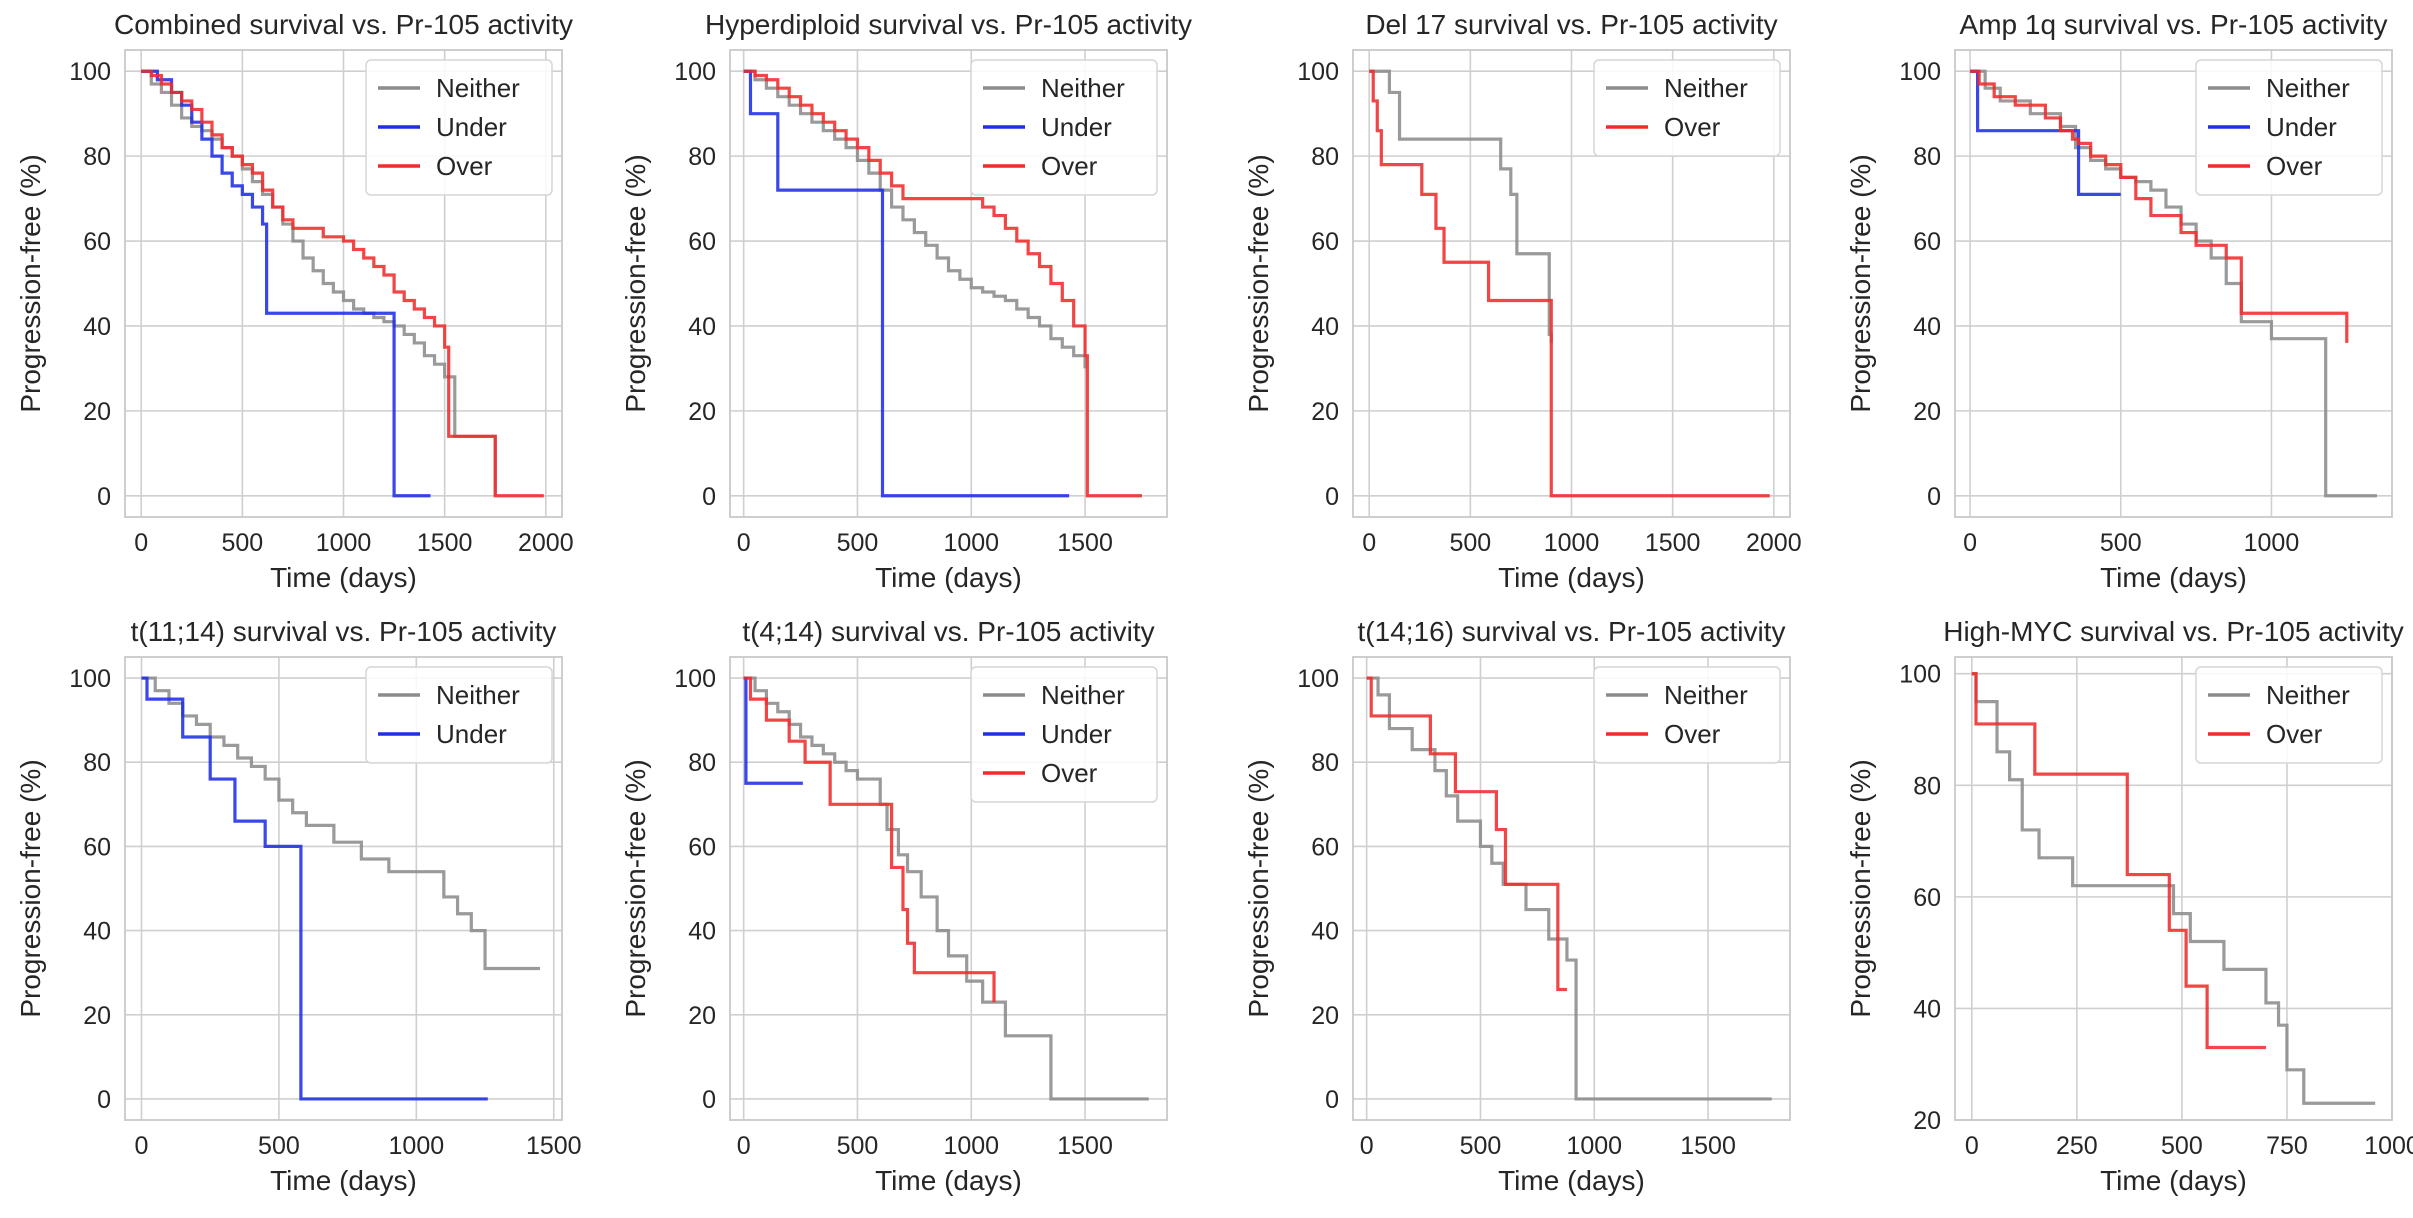  What do you see at coordinates (343, 24) in the screenshot?
I see `chart-title: Combined survival vs. Pr-105 activity` at bounding box center [343, 24].